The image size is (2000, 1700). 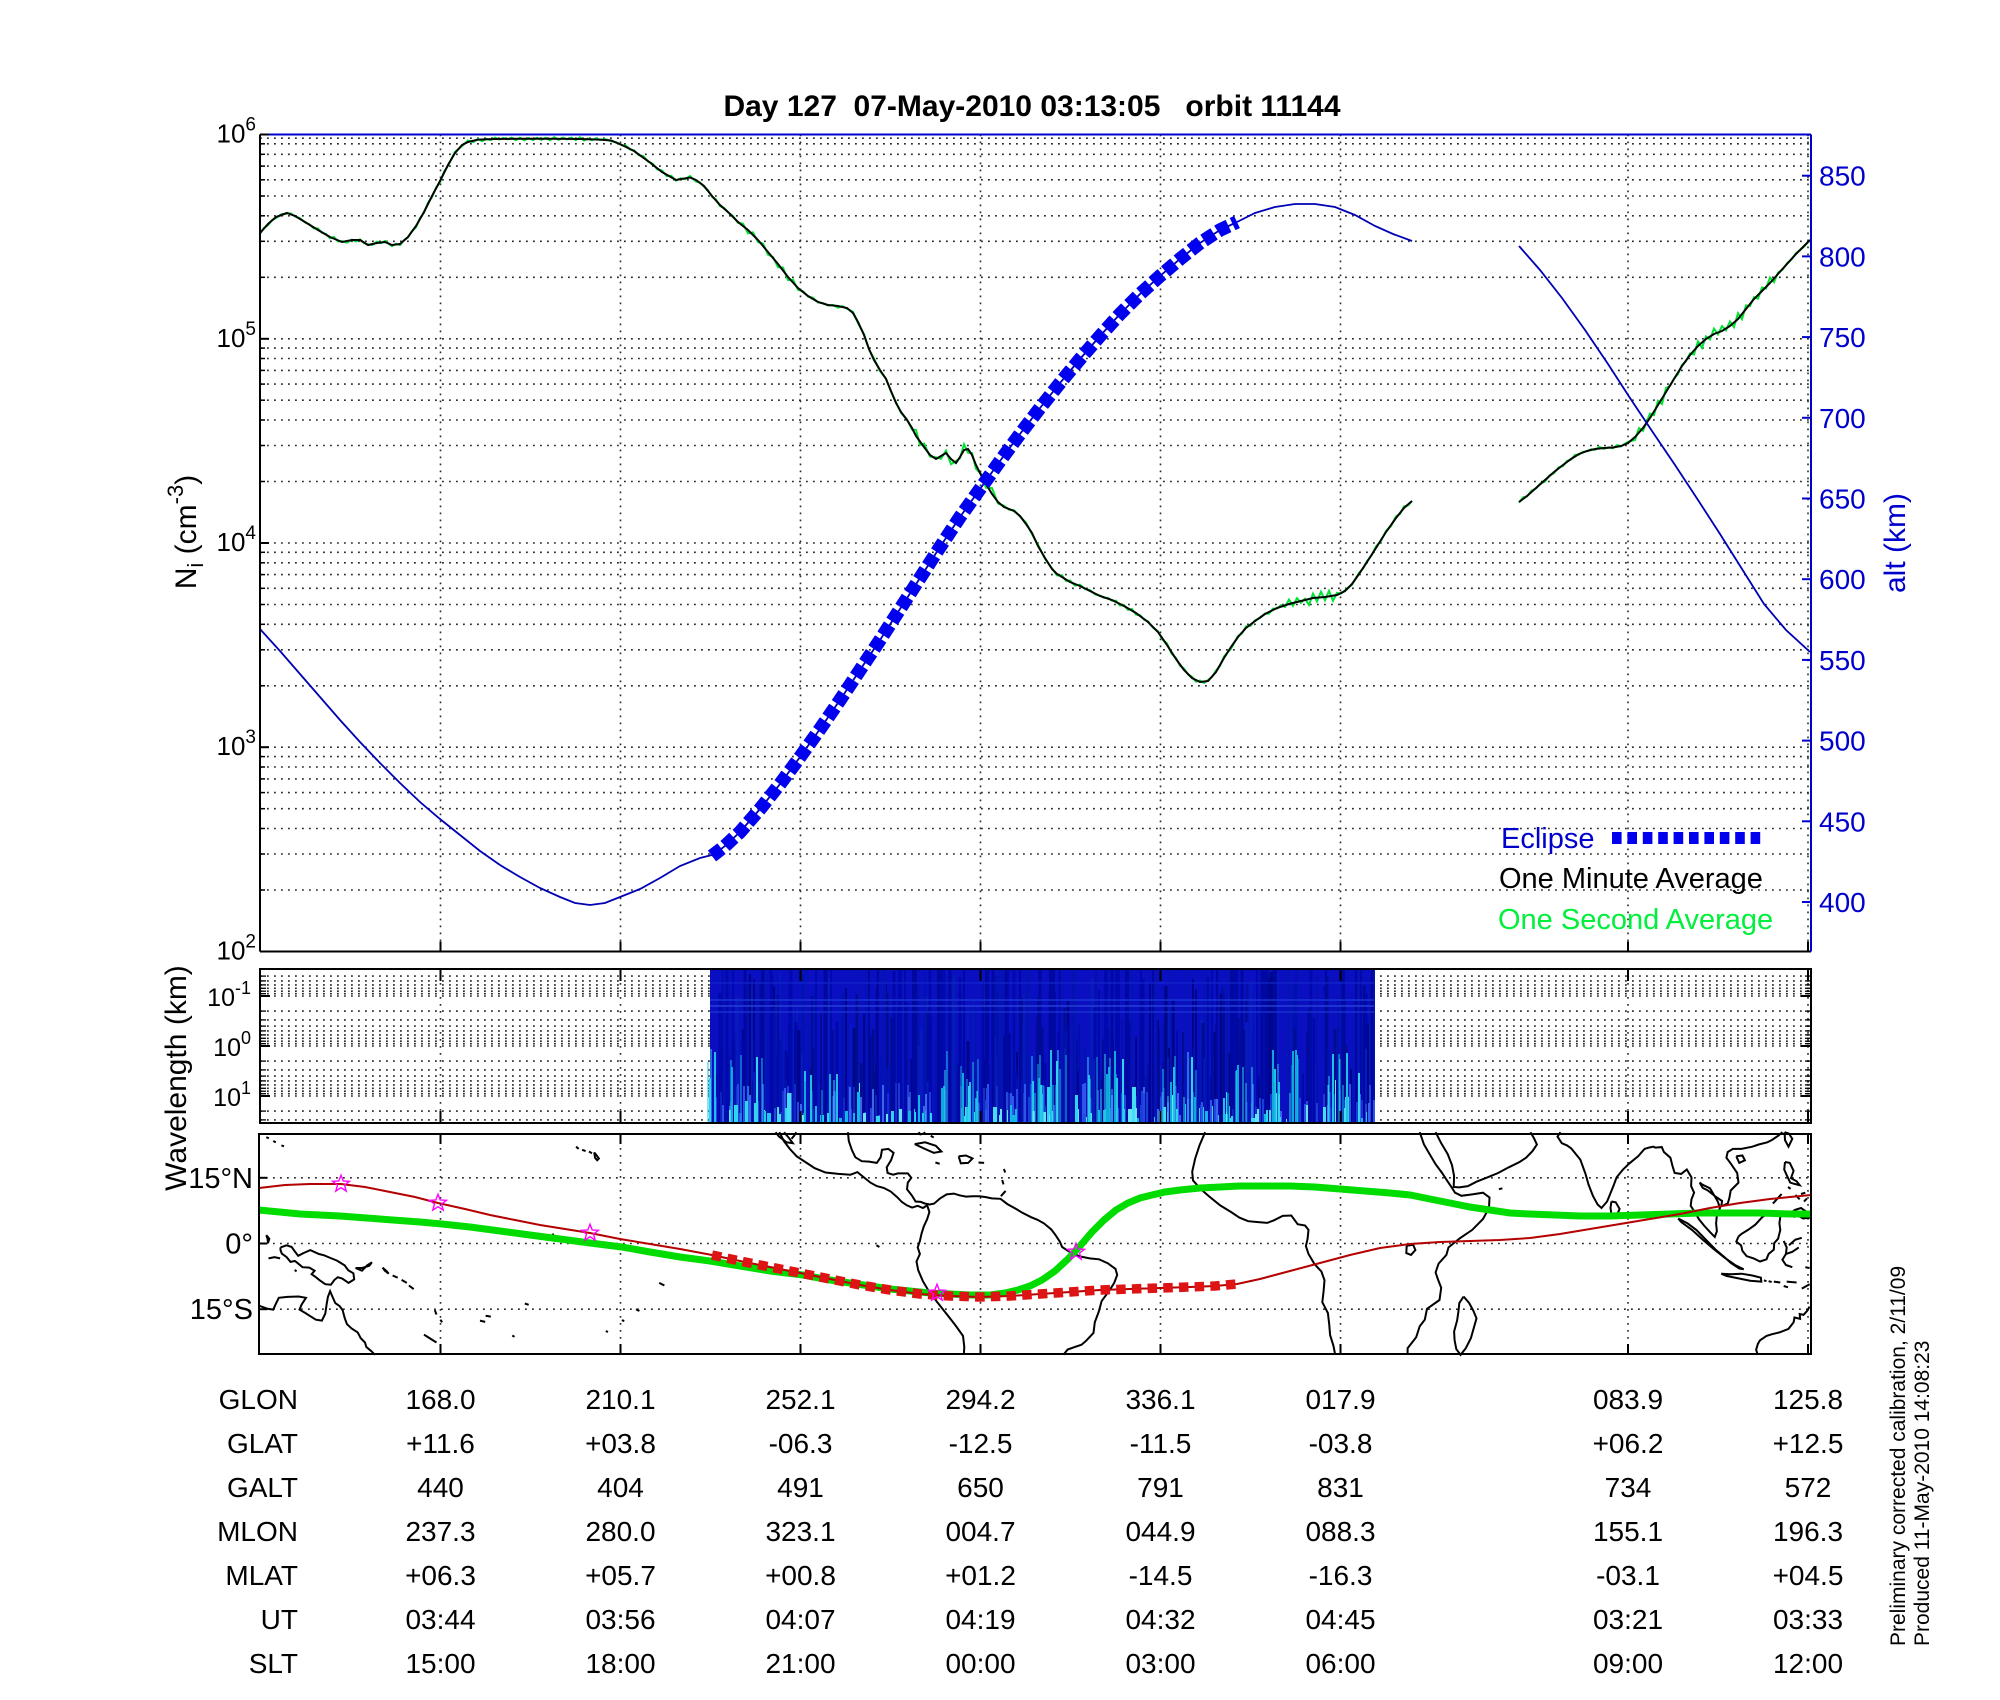 I want to click on svg-text: -03.1, so click(x=1628, y=1575).